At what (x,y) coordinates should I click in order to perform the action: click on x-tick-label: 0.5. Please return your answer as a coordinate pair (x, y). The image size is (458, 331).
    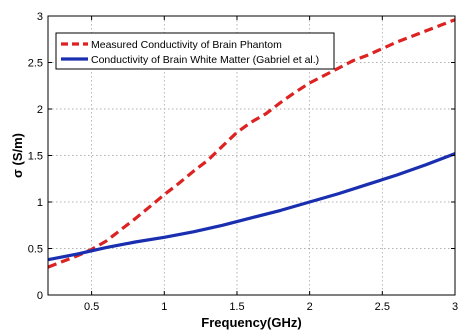
    Looking at the image, I should click on (91, 307).